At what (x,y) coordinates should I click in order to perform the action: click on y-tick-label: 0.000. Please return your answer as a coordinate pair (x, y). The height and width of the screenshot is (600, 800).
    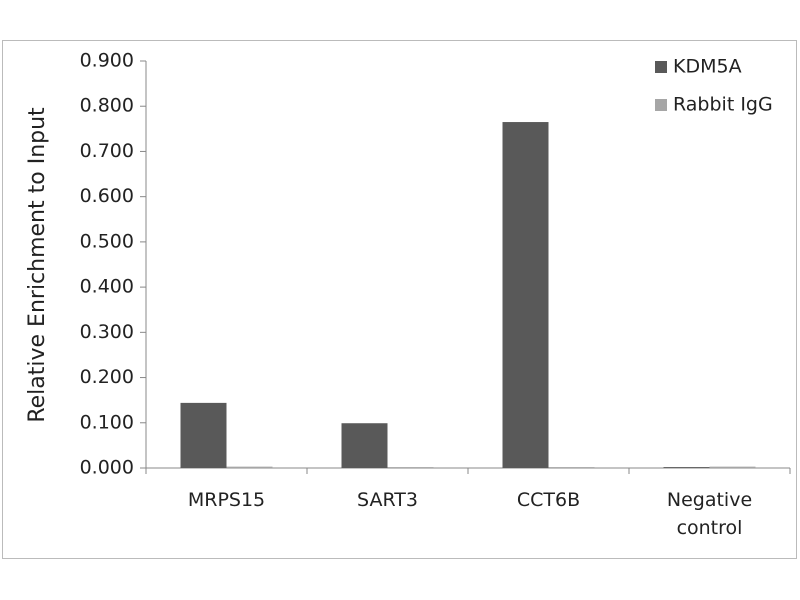
    Looking at the image, I should click on (107, 468).